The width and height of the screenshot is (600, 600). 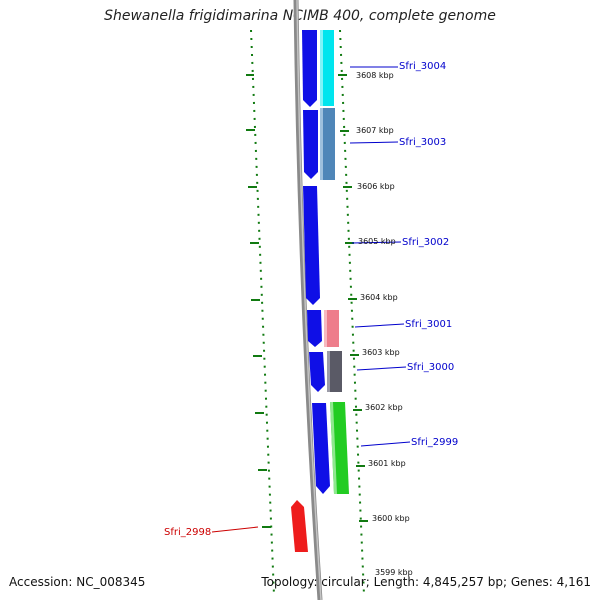 I want to click on genome-backbone, so click(x=308, y=300).